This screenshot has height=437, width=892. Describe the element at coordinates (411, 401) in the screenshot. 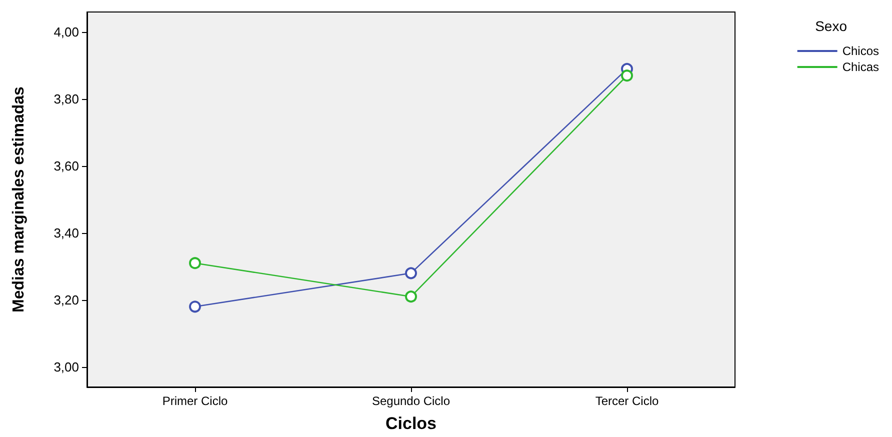

I see `x-tick-label: Segundo Ciclo` at that location.